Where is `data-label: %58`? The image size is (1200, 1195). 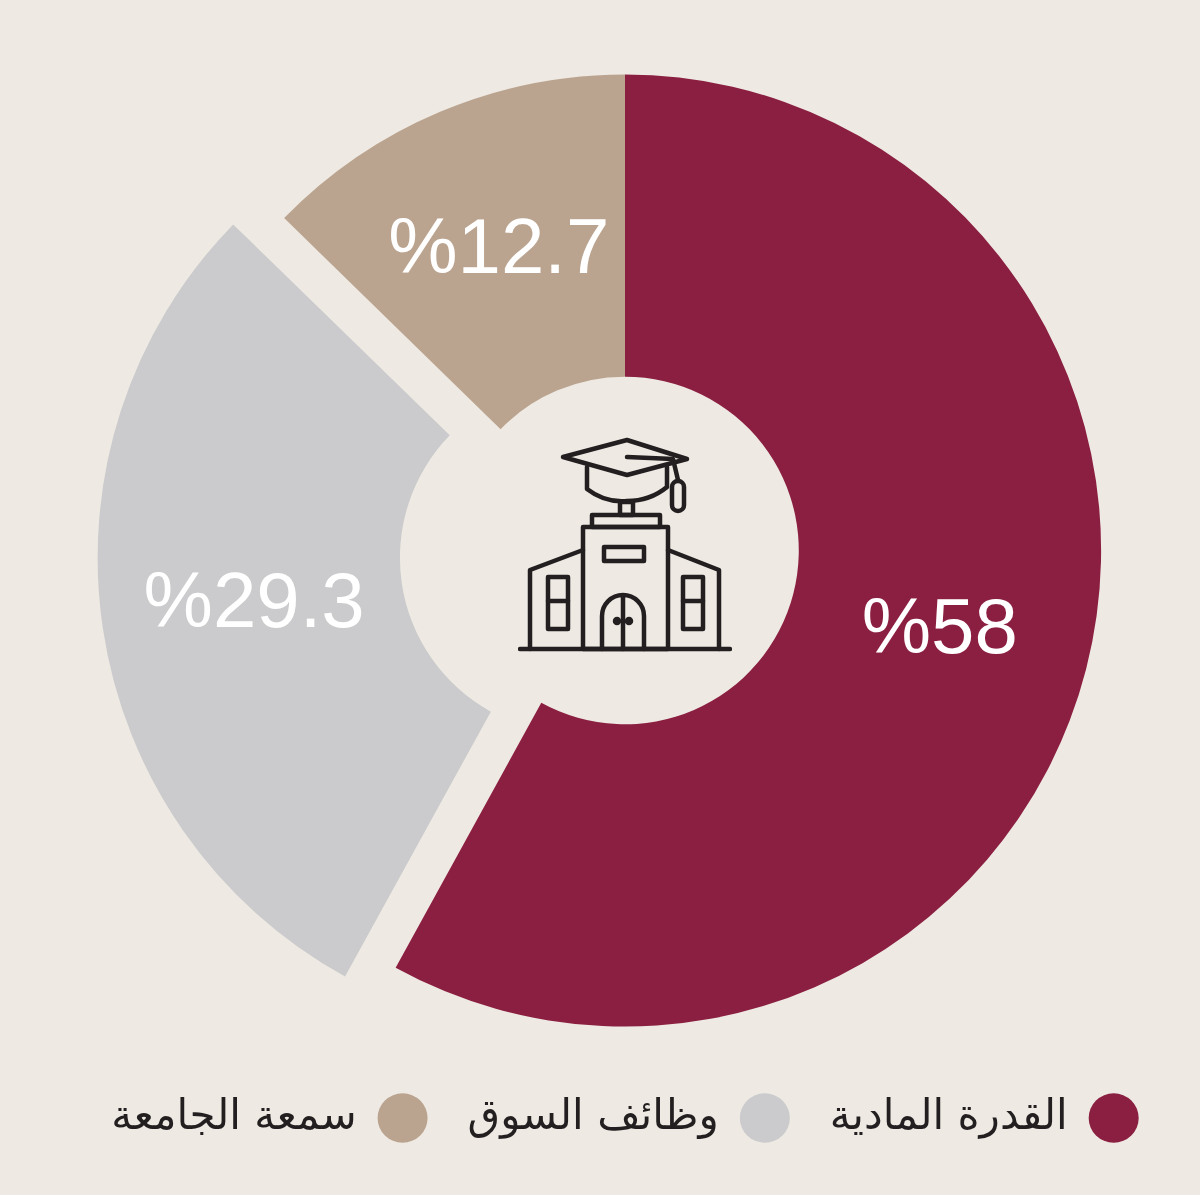
data-label: %58 is located at coordinates (939, 625).